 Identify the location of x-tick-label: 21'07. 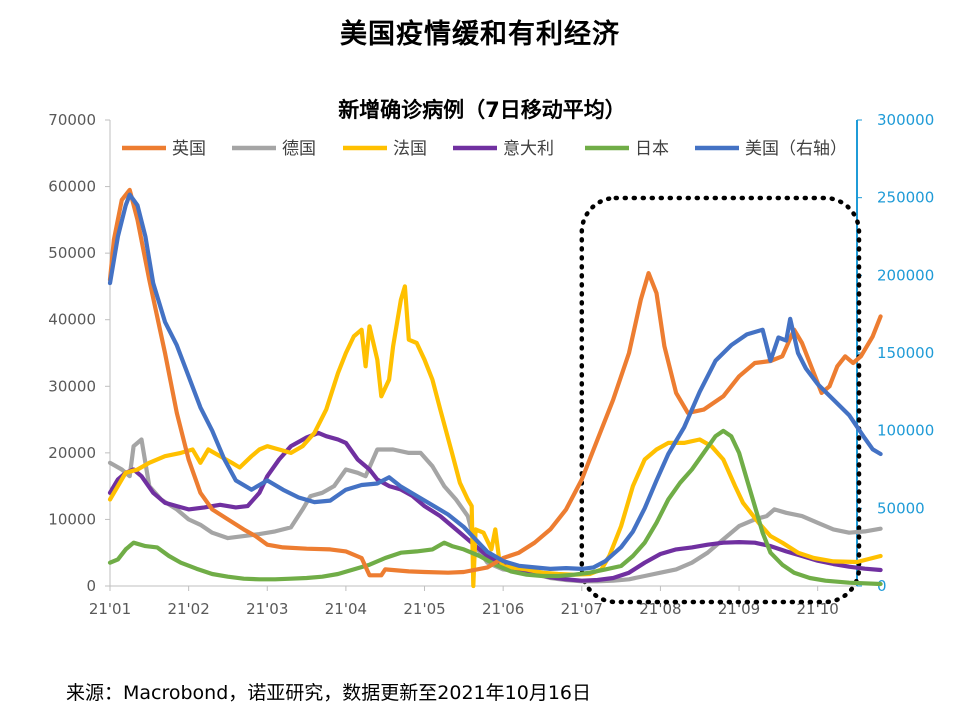
(582, 609).